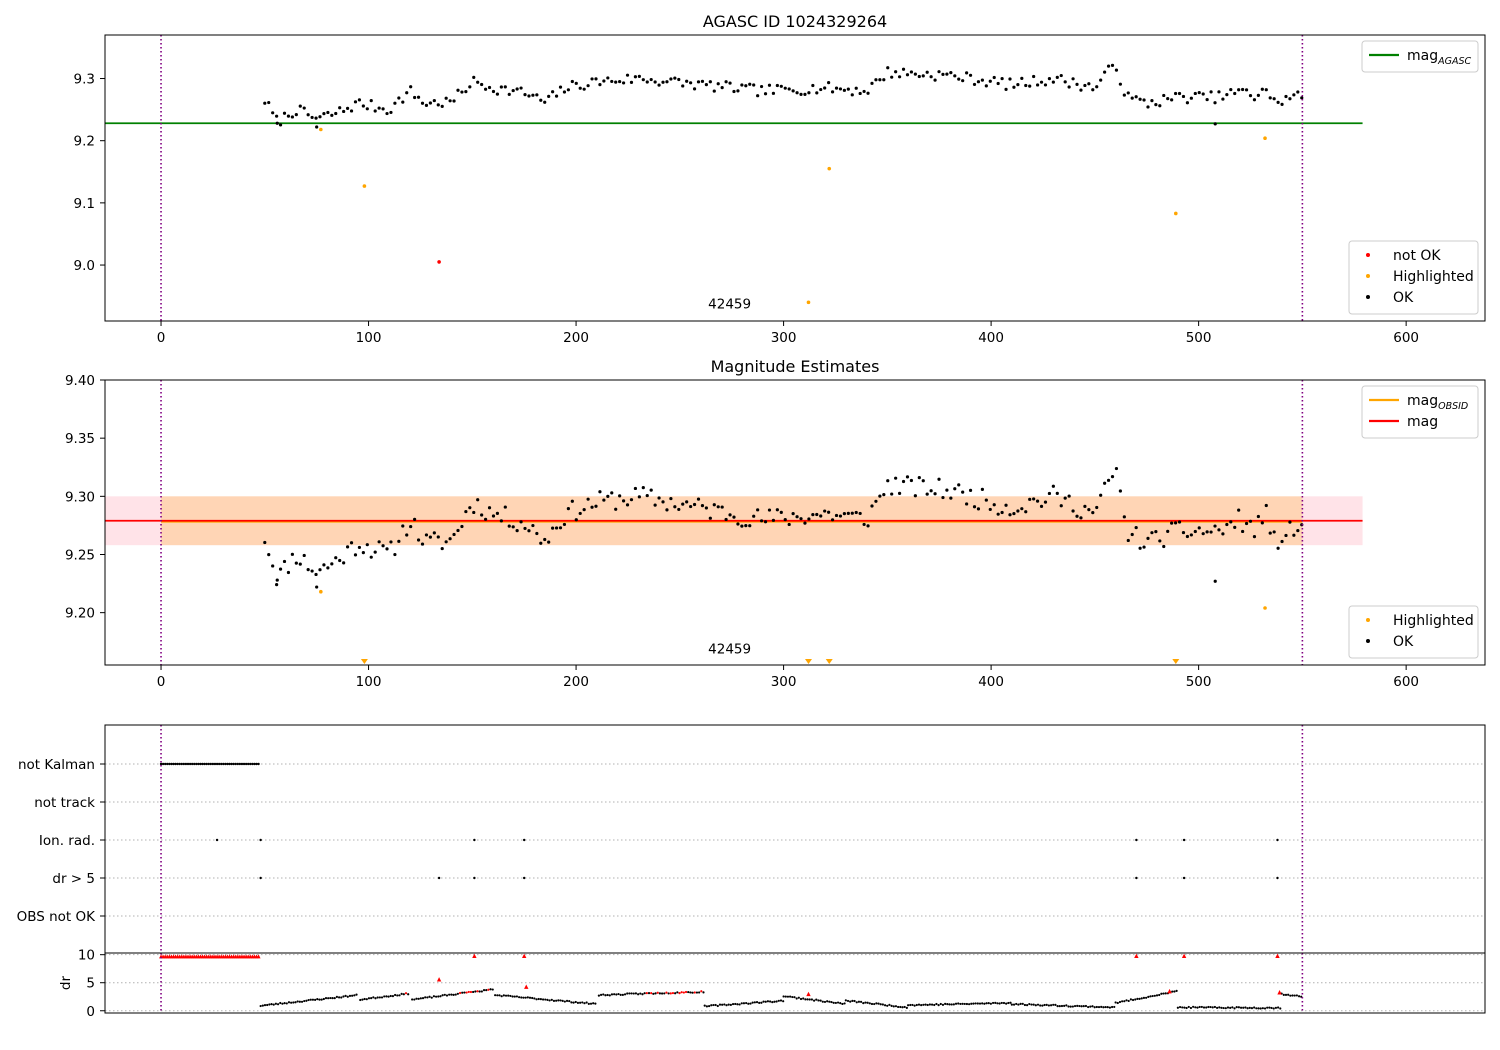 The height and width of the screenshot is (1050, 1500). I want to click on offscale-marker, so click(829, 661).